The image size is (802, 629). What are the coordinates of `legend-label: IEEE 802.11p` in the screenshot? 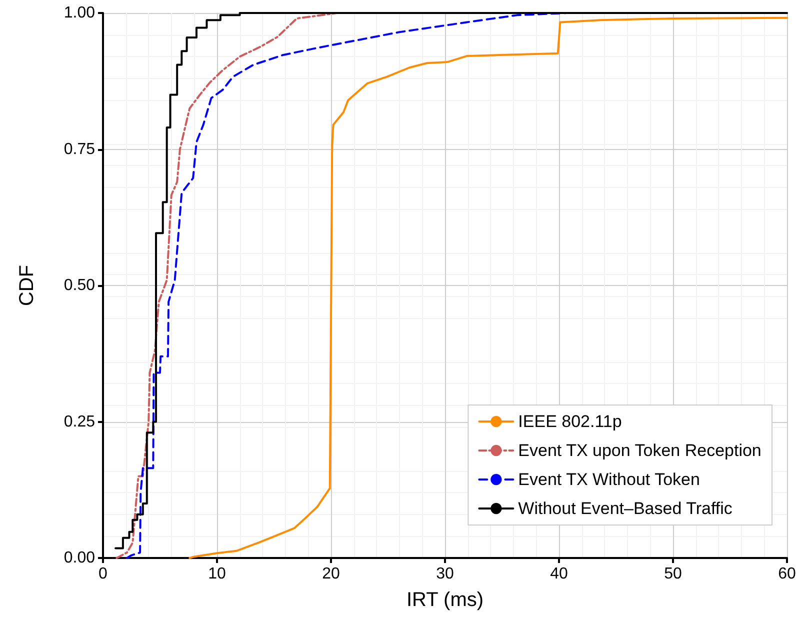 It's located at (570, 421).